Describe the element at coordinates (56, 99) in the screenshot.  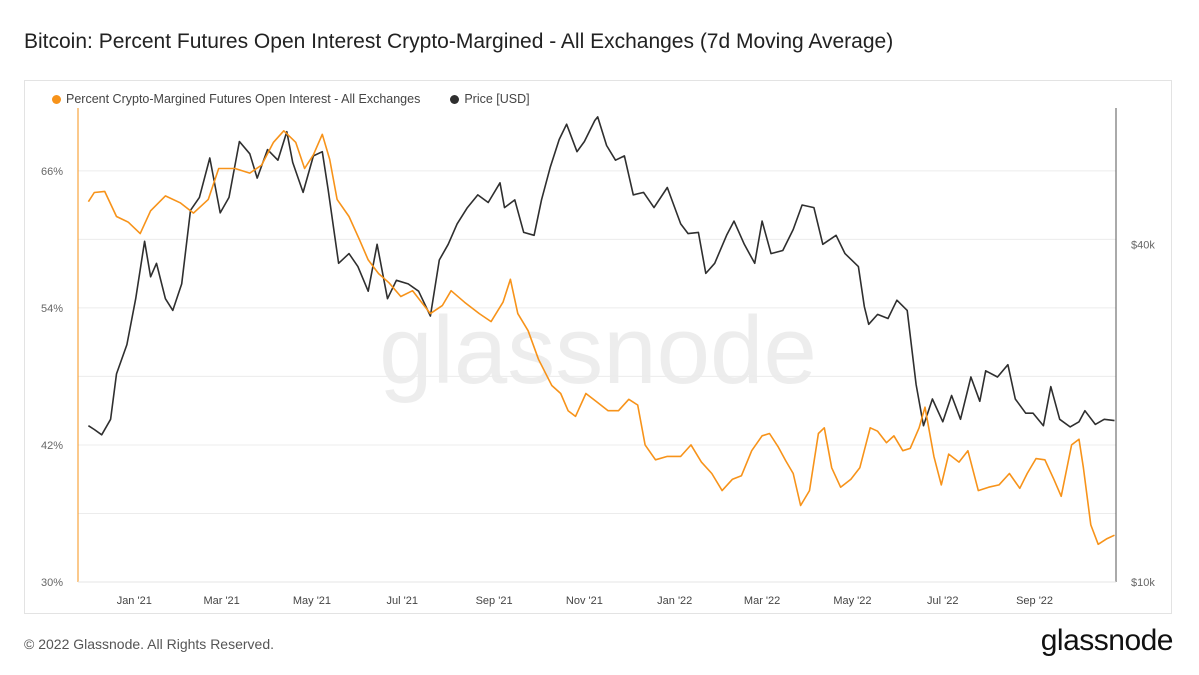
I see `legend-swatch-oi` at that location.